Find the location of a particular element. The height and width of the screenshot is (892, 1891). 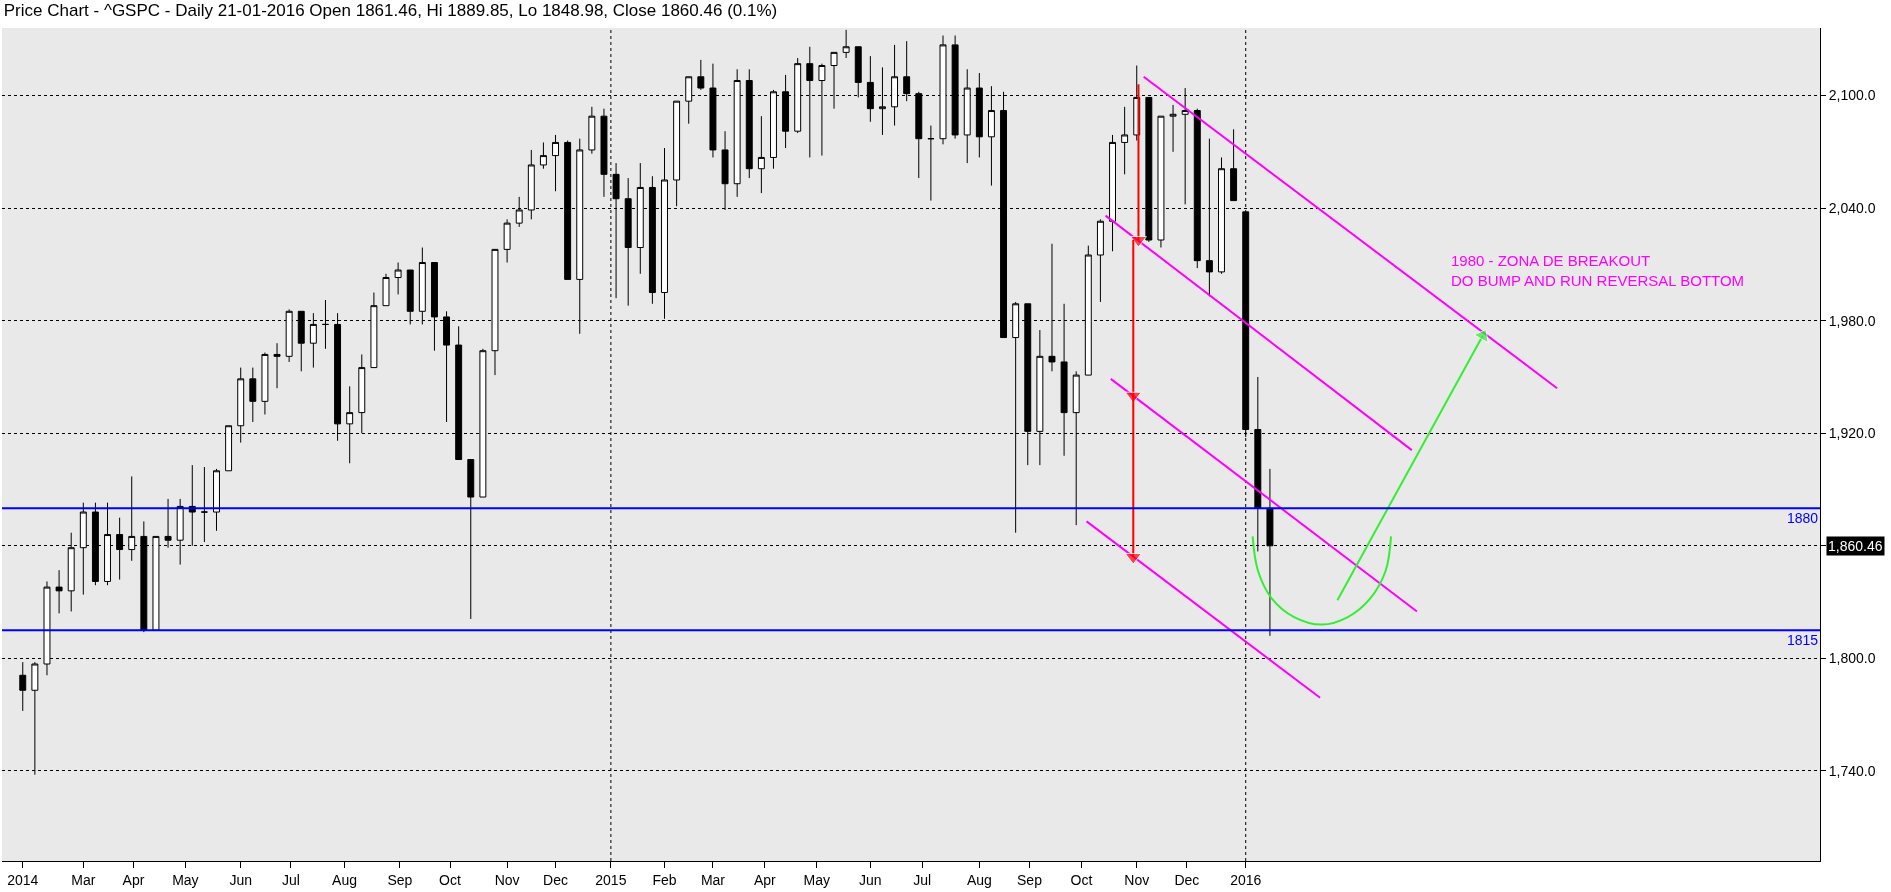

x-tick-label: 2015 is located at coordinates (611, 879).